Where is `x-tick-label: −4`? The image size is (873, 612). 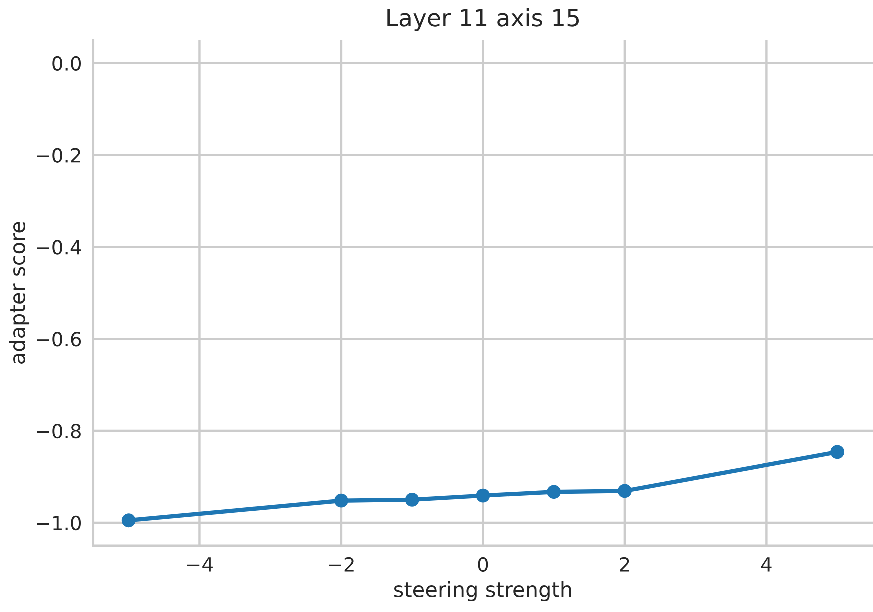 x-tick-label: −4 is located at coordinates (200, 565).